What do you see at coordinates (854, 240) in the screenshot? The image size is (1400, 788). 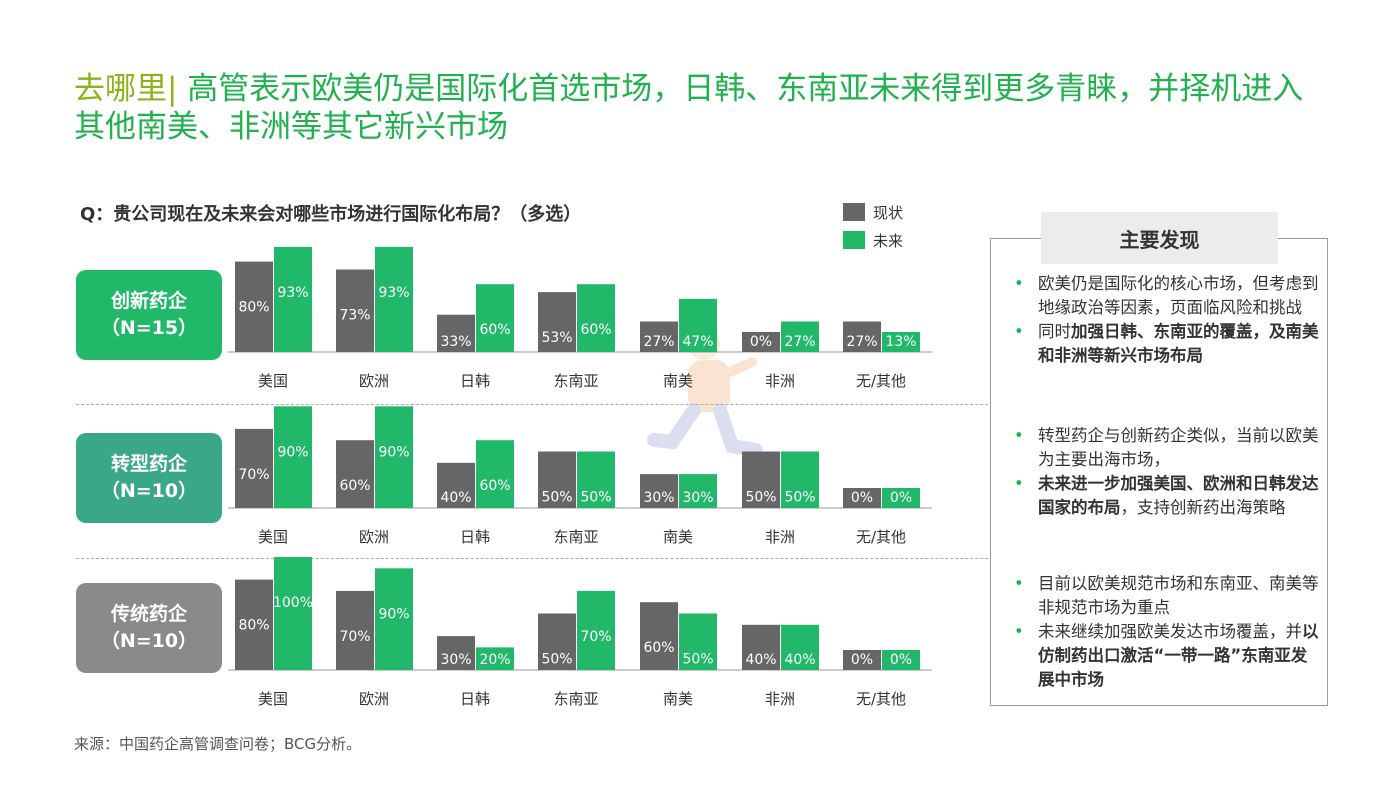 I see `legend-swatch-future` at bounding box center [854, 240].